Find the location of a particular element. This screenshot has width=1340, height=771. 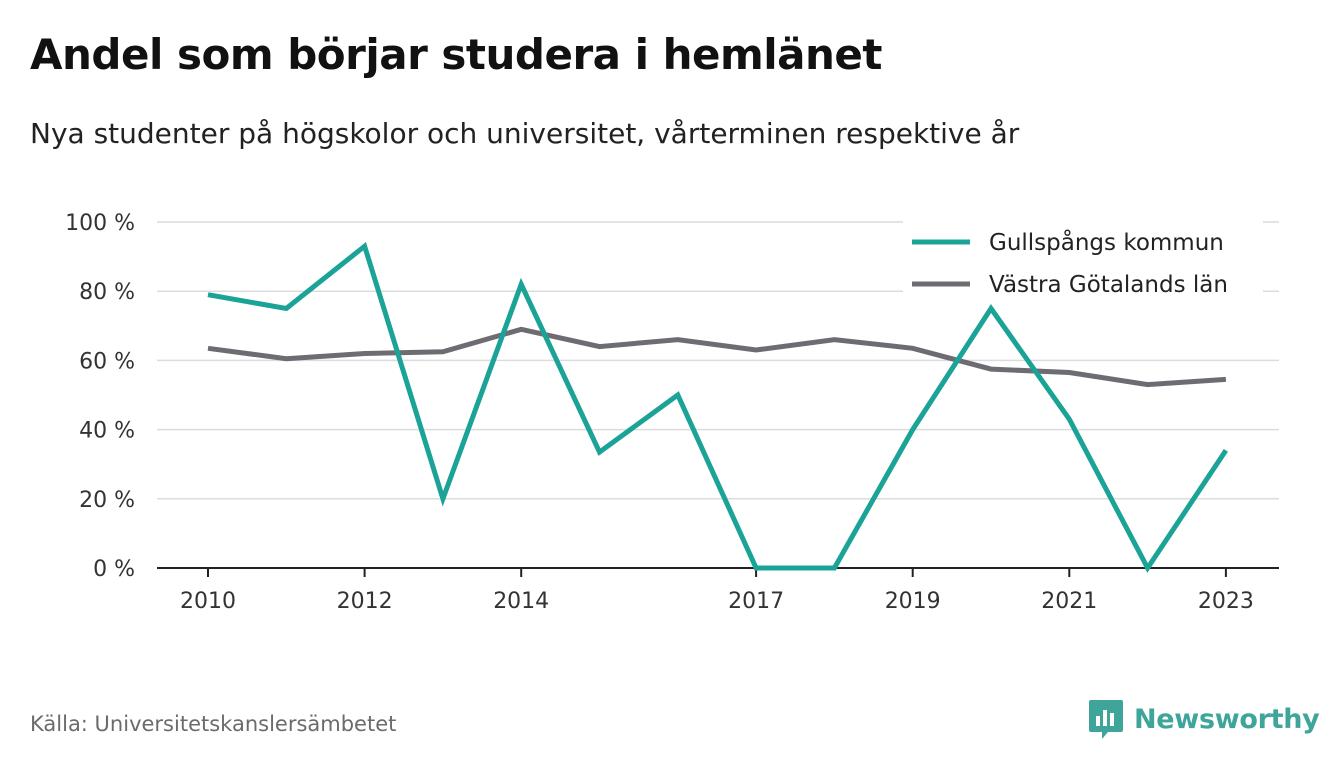

x-tick-label: 2010 is located at coordinates (208, 601).